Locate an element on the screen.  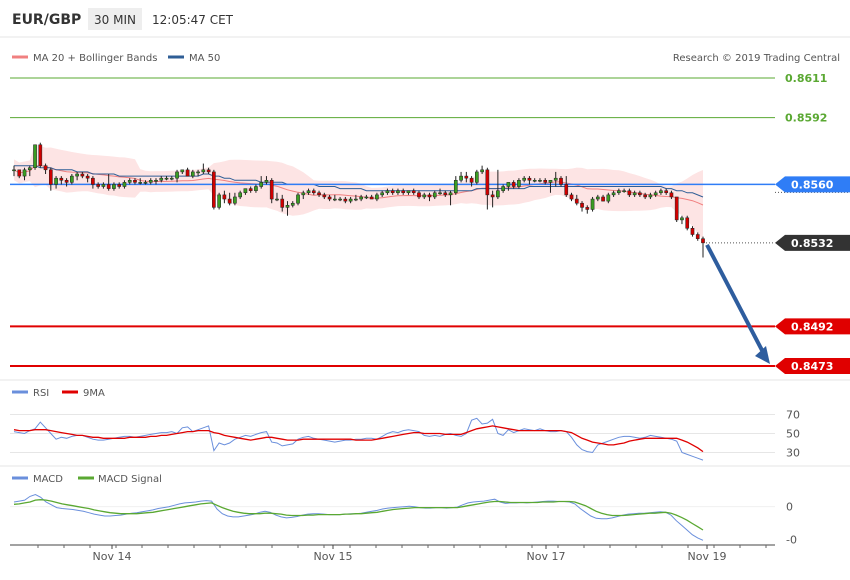
support-label: 0.8492 is located at coordinates (812, 326).